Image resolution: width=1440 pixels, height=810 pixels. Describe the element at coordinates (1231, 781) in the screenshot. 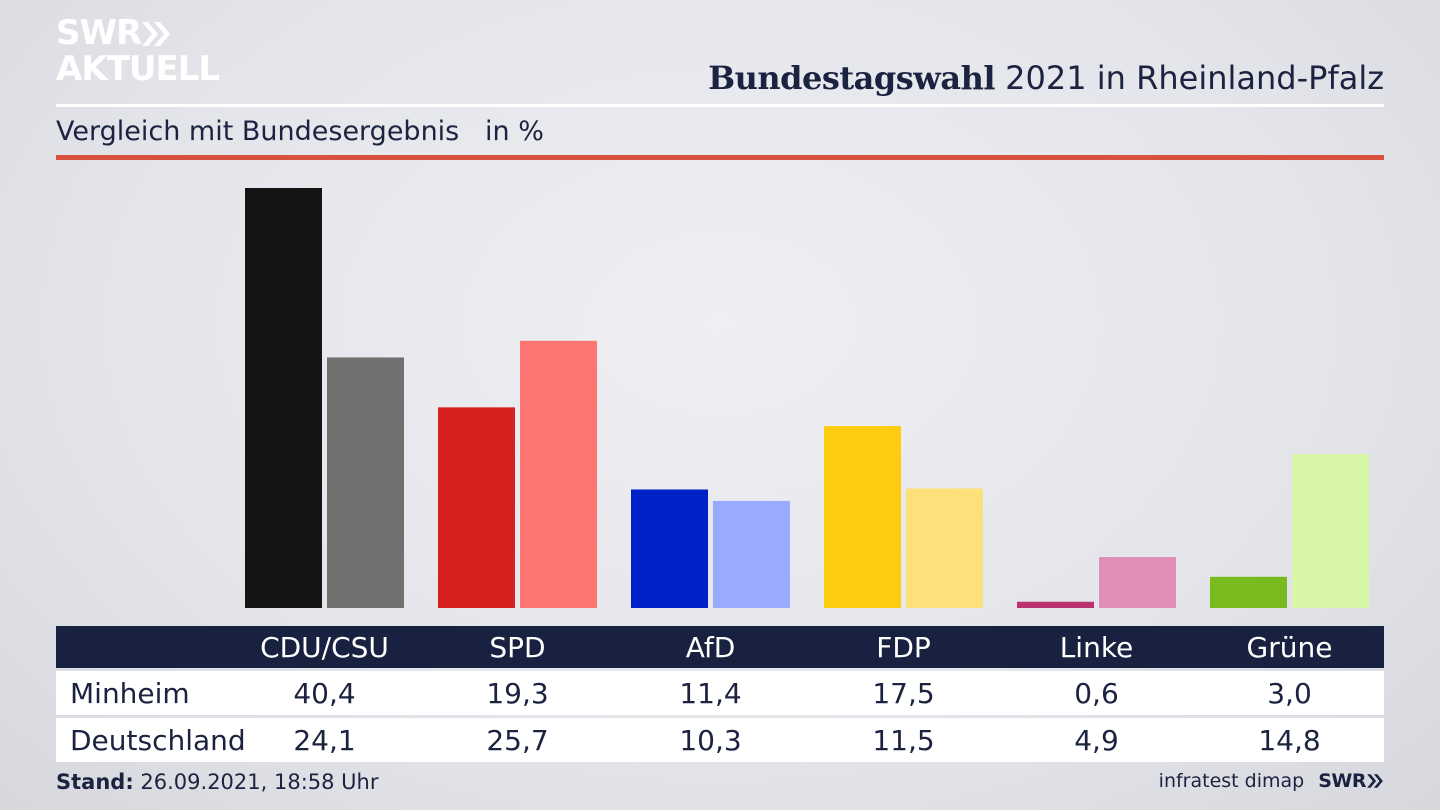

I see `source-text: infratest dimap` at that location.